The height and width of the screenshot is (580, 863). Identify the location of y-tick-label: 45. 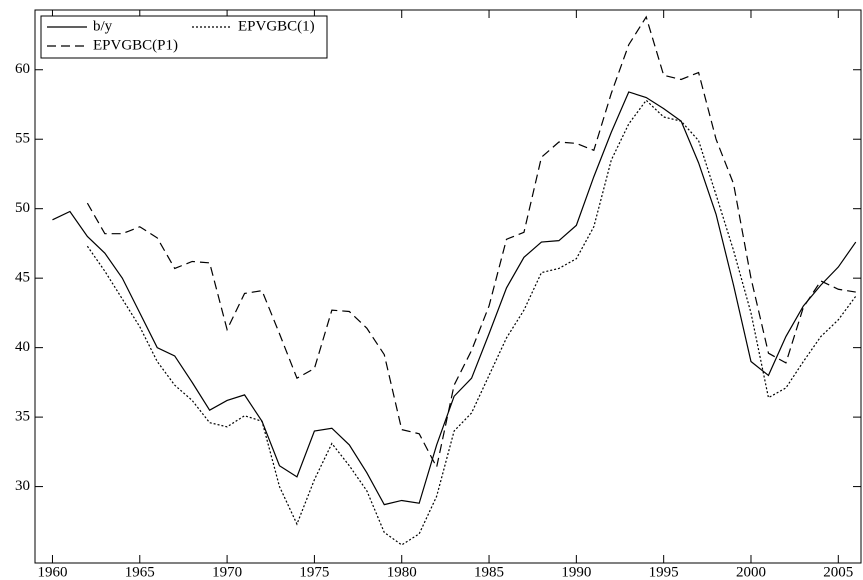
(22, 278).